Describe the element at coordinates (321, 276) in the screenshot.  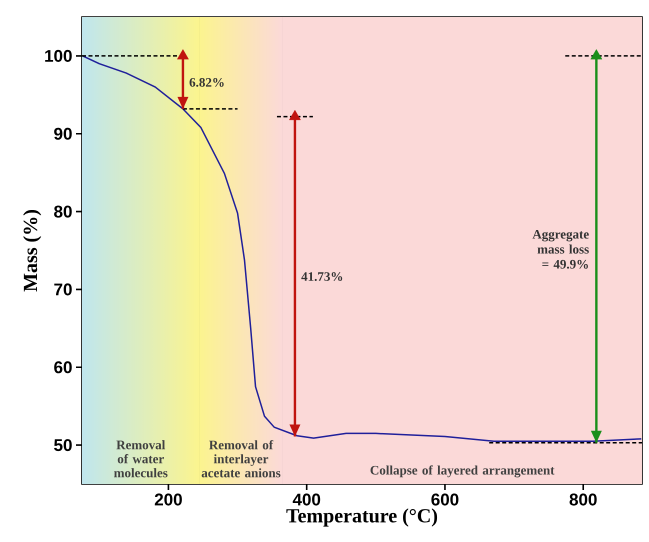
I see `annotation: 41.73%` at that location.